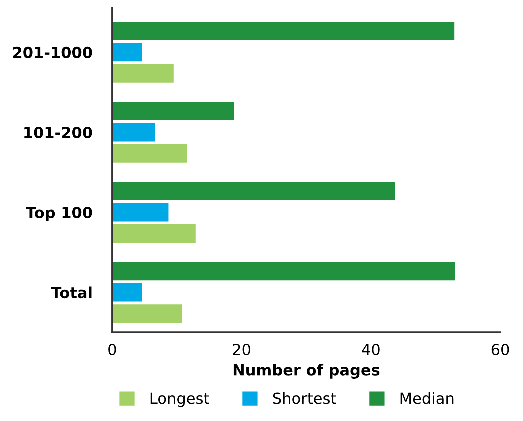 This screenshot has height=421, width=523. I want to click on x-tick-label: 60, so click(501, 350).